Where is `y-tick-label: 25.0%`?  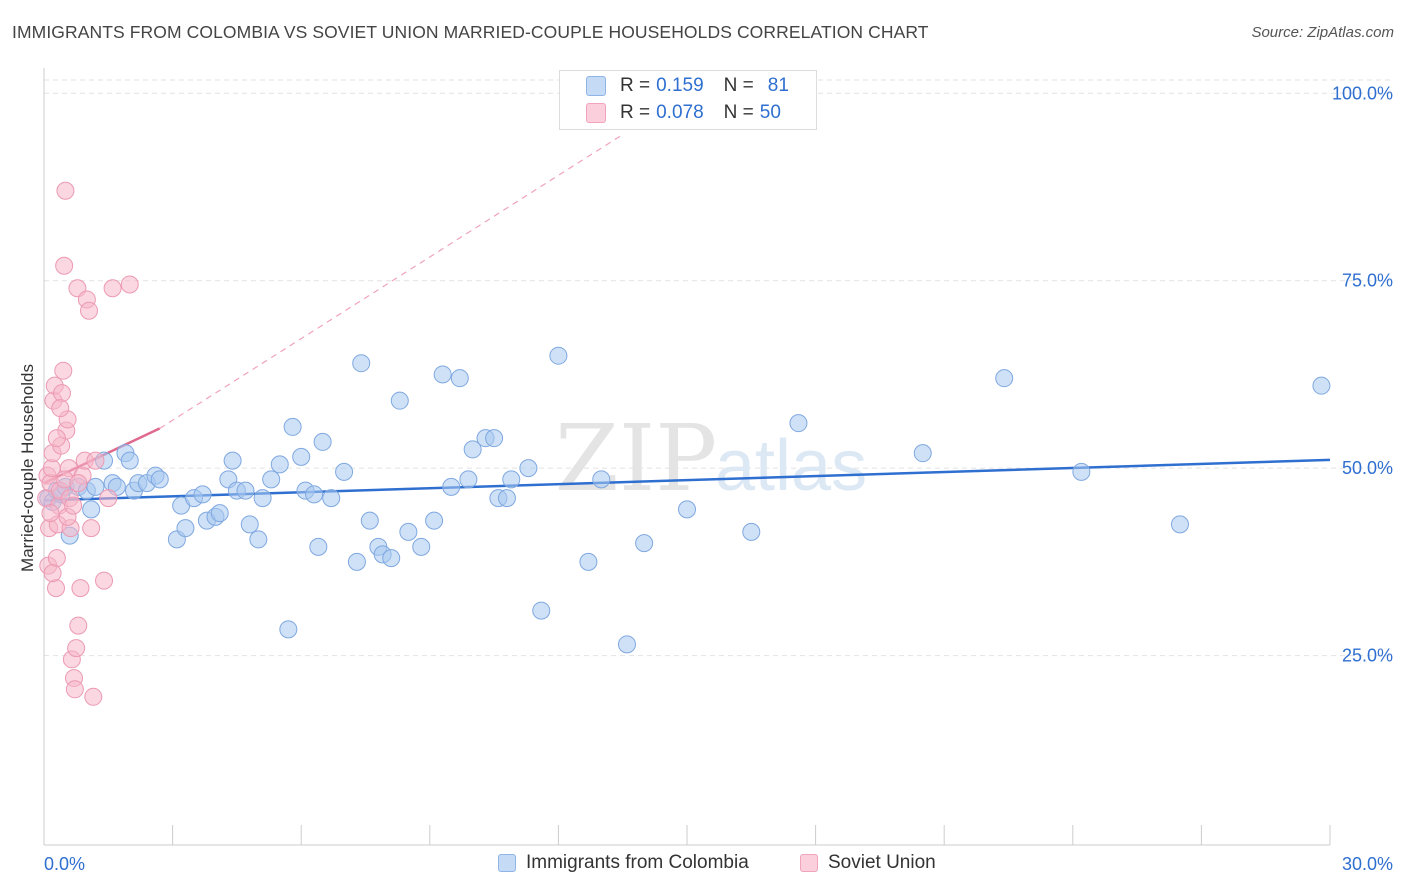 y-tick-label: 25.0% is located at coordinates (1367, 656).